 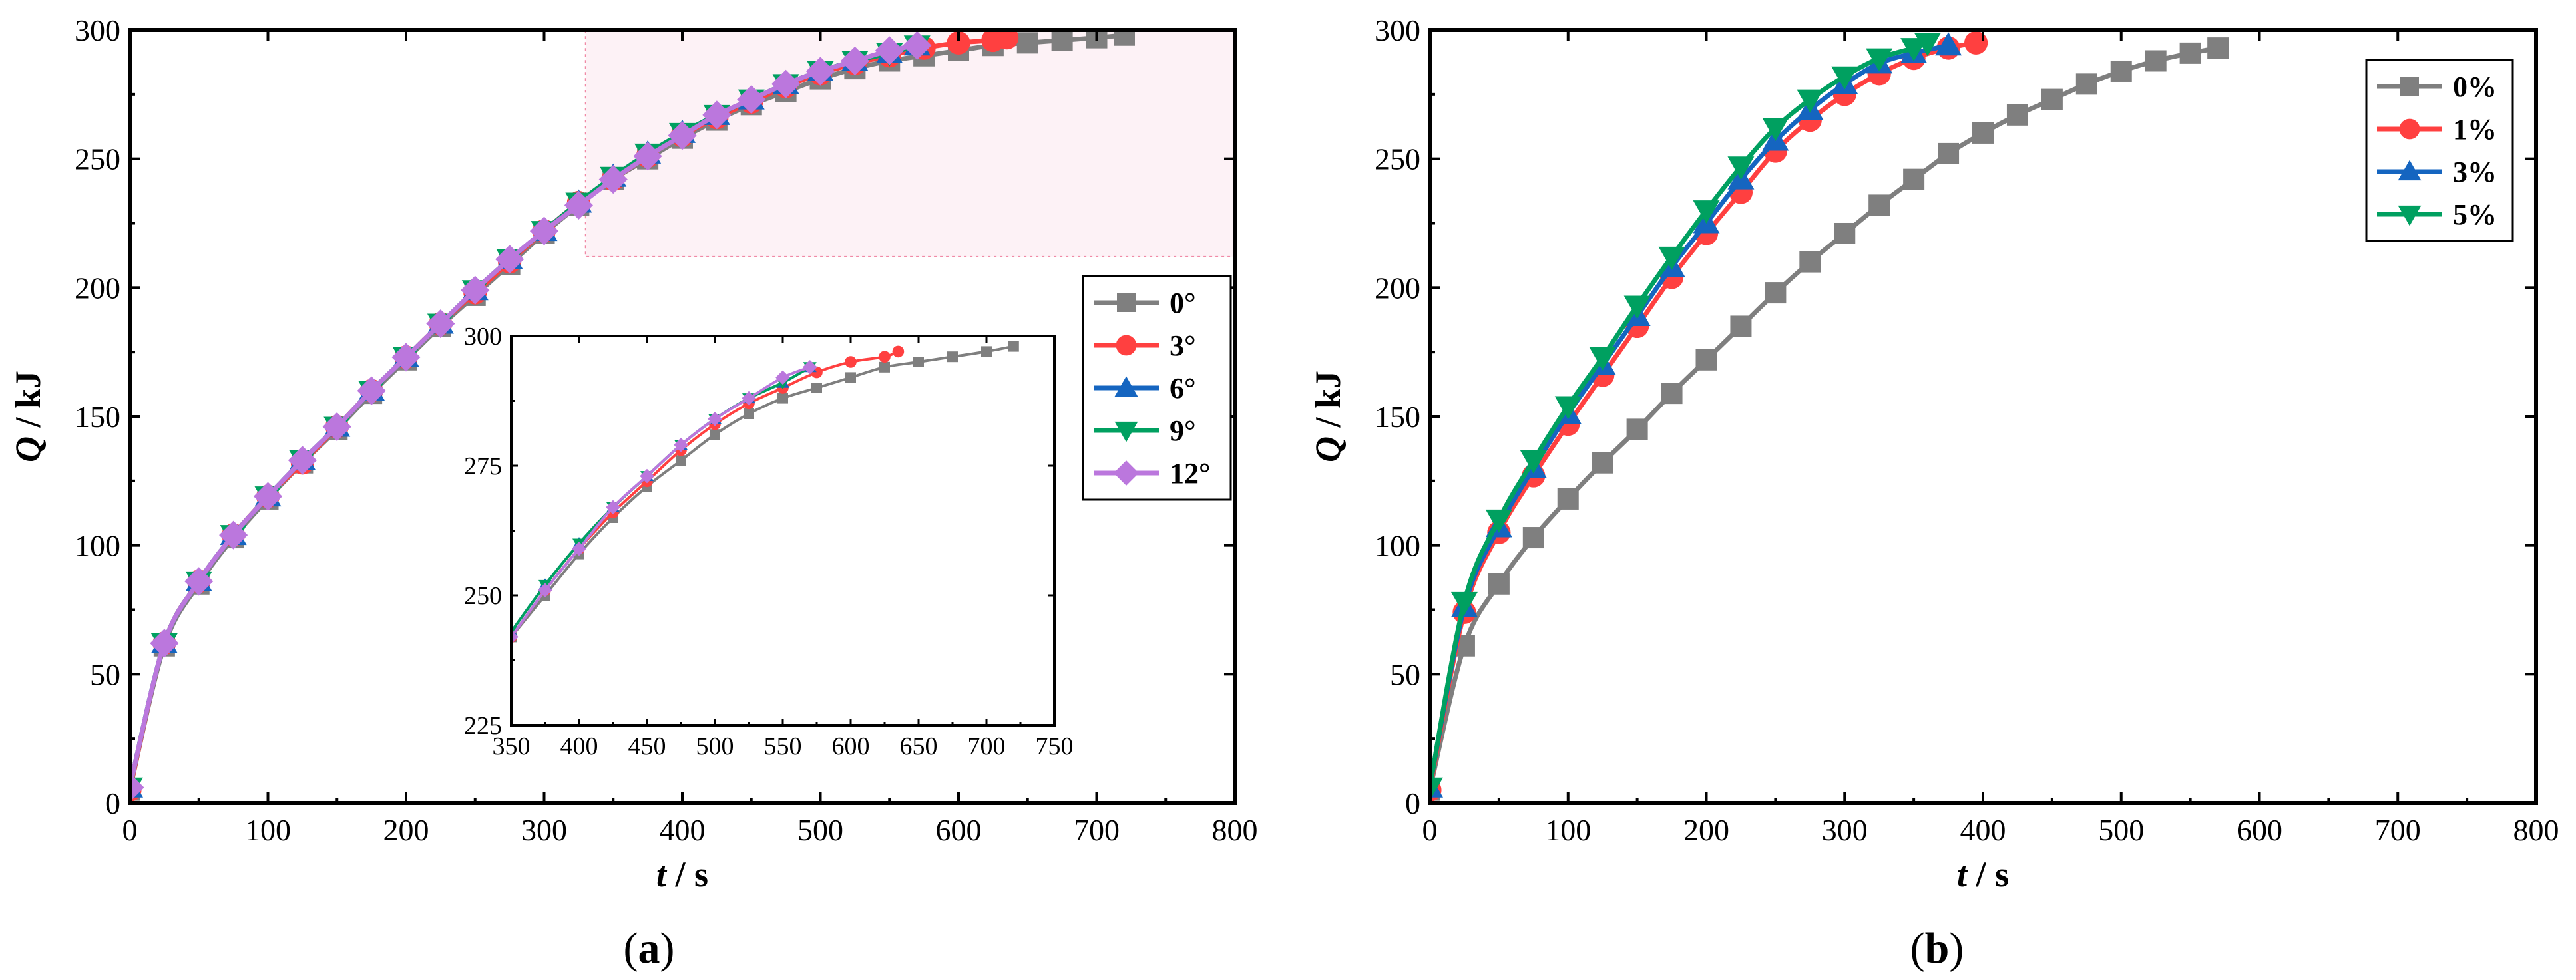 I want to click on x-tick-label: 200, so click(x=406, y=830).